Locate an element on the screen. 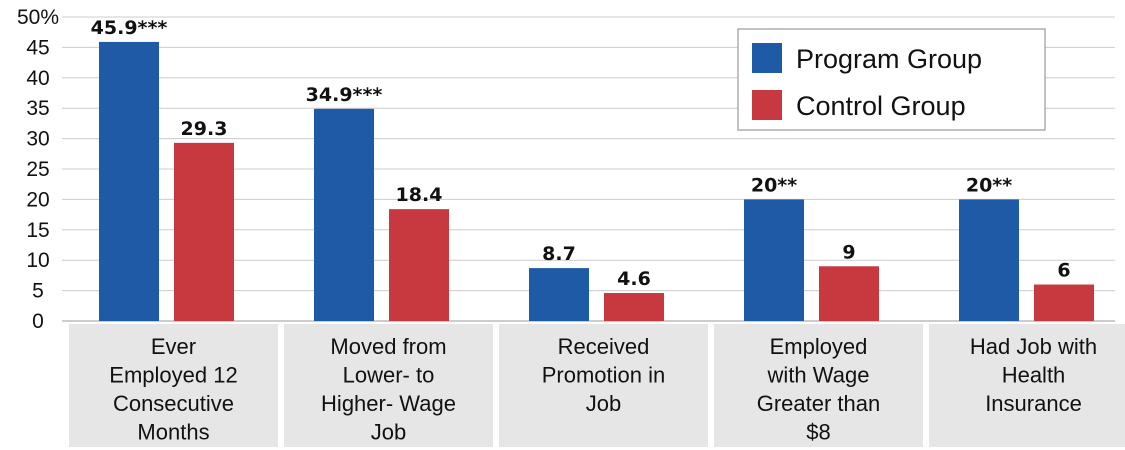  data-label: 29.3 is located at coordinates (204, 129).